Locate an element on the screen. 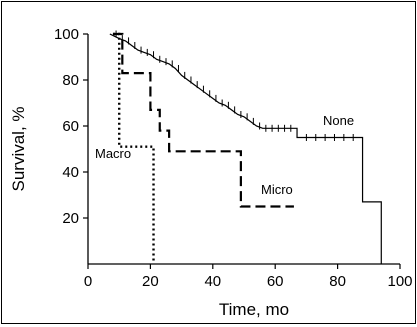 The height and width of the screenshot is (327, 417). y-tick-label: 40 is located at coordinates (70, 172).